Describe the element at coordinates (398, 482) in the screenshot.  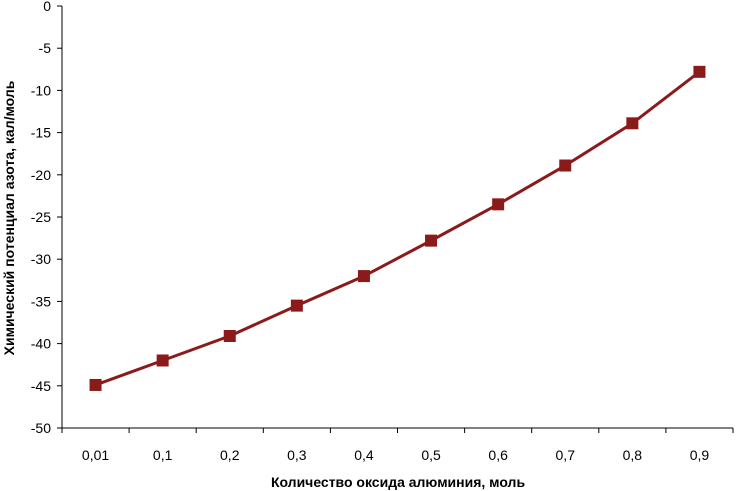
I see `x-axis-title: Количество оксида алюминия, моль` at that location.